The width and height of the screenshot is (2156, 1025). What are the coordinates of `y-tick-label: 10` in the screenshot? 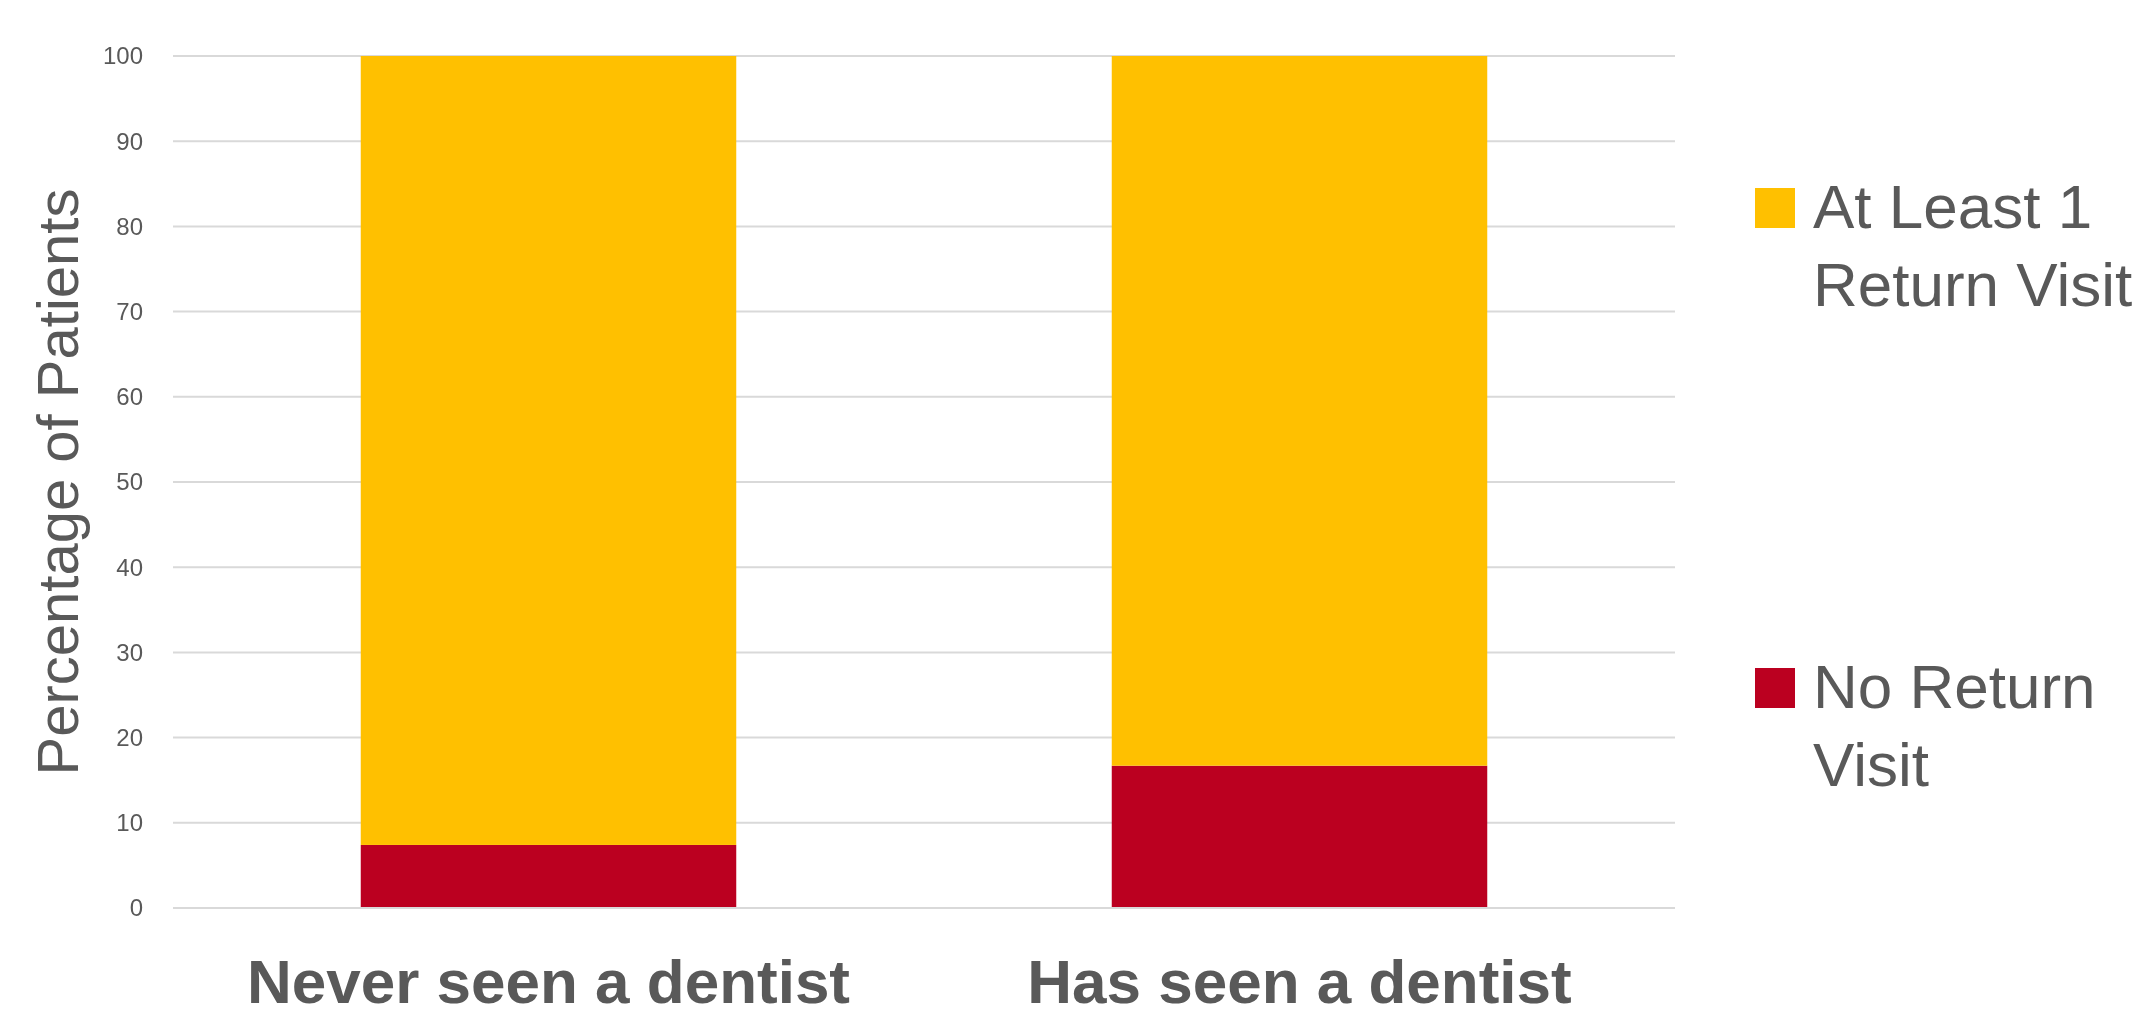 It's located at (129, 823).